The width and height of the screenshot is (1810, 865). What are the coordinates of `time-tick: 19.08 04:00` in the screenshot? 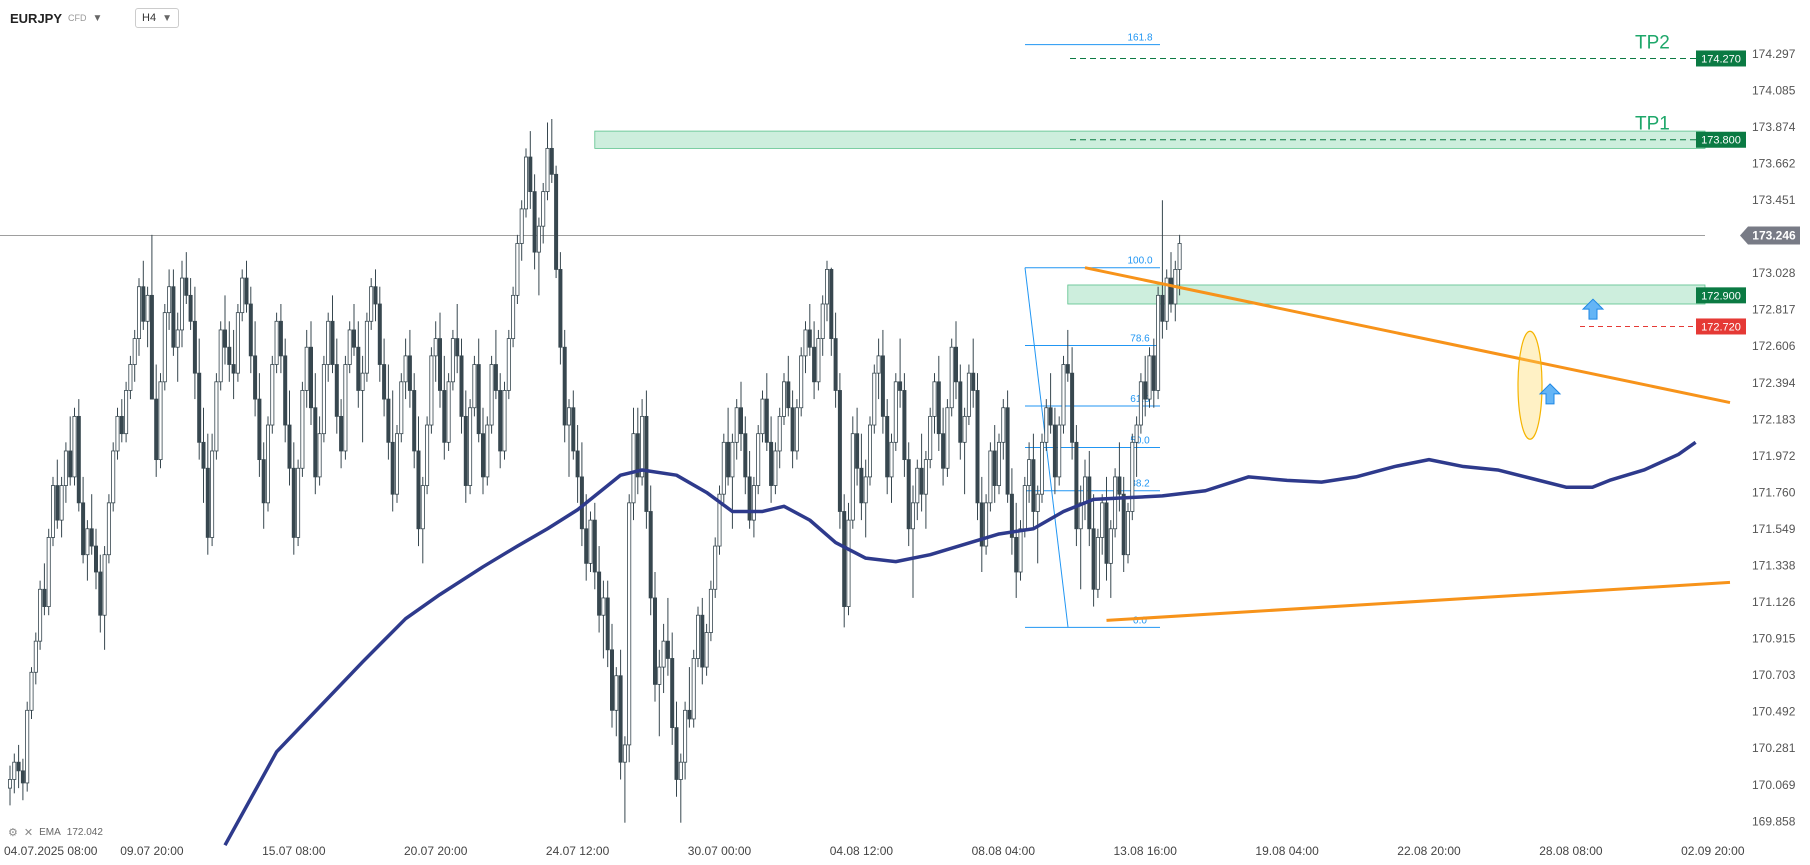 It's located at (1287, 851).